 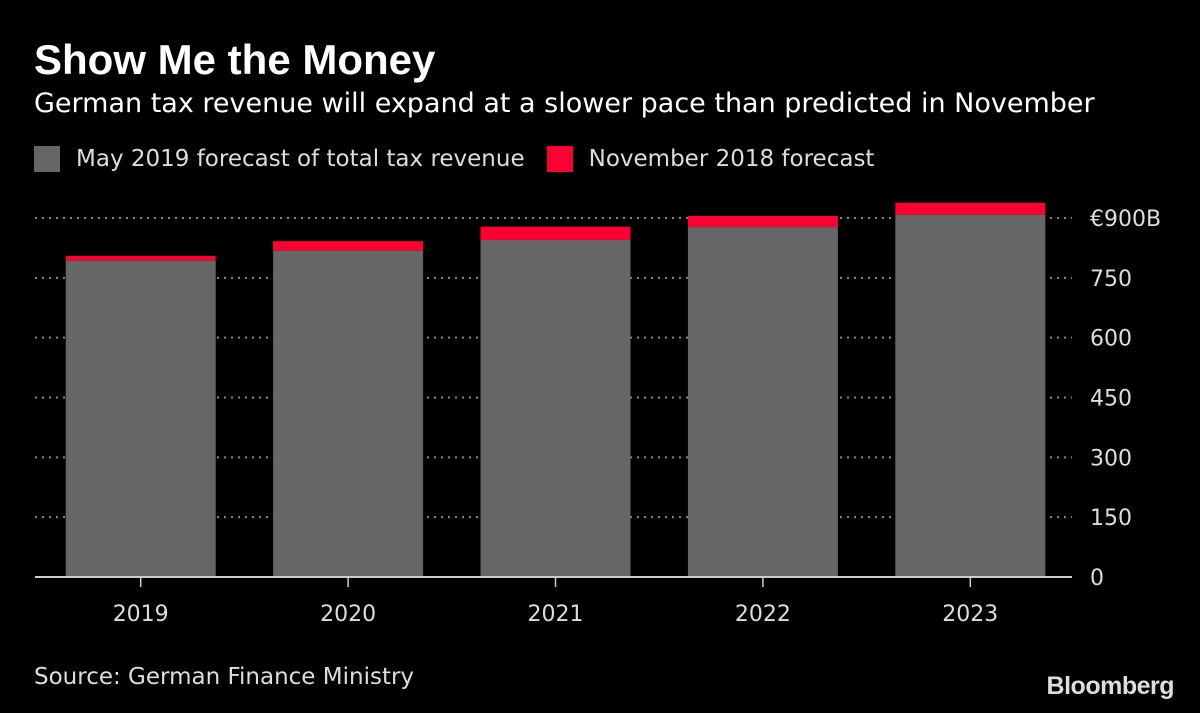 I want to click on bar-may-2019-2023, so click(x=970, y=395).